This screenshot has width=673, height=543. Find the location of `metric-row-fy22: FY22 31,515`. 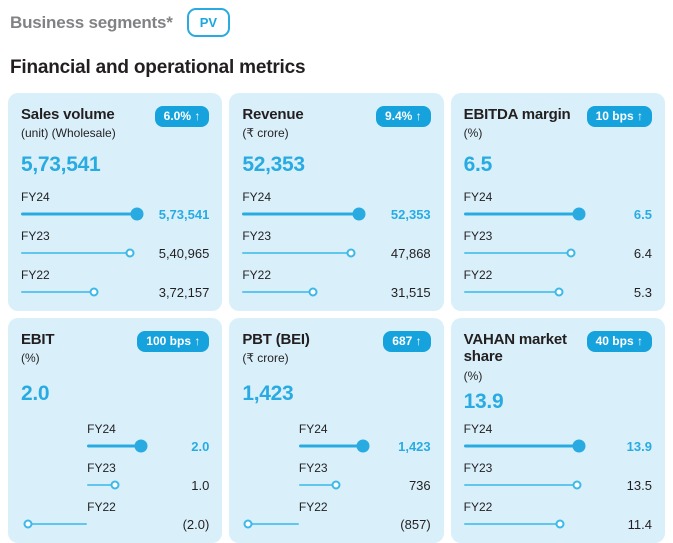

metric-row-fy22: FY22 31,515 is located at coordinates (336, 284).